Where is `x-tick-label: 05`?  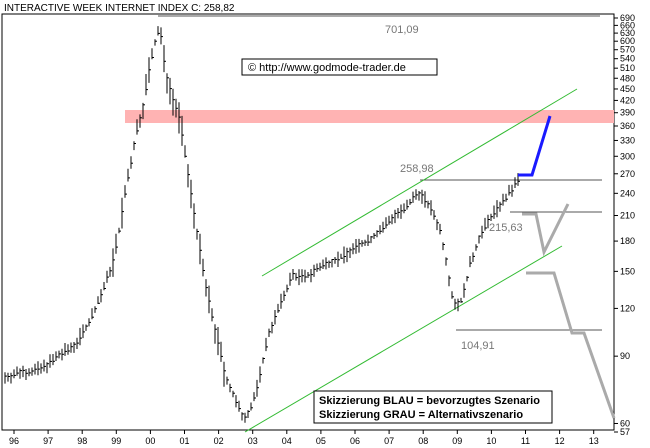
x-tick-label: 05 is located at coordinates (321, 441).